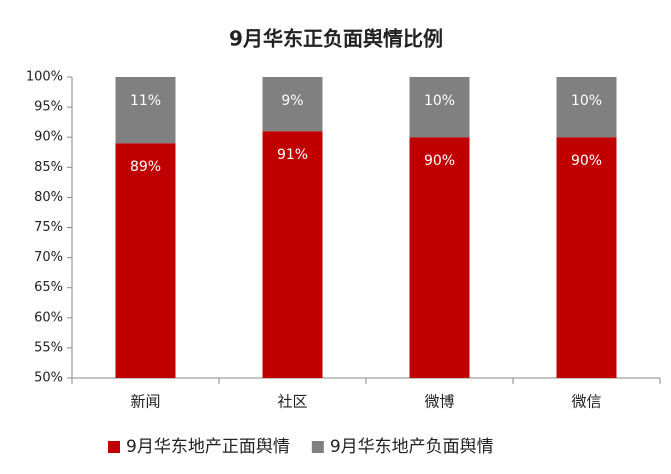 The width and height of the screenshot is (671, 474). What do you see at coordinates (44, 77) in the screenshot?
I see `y-tick-label: 100%` at bounding box center [44, 77].